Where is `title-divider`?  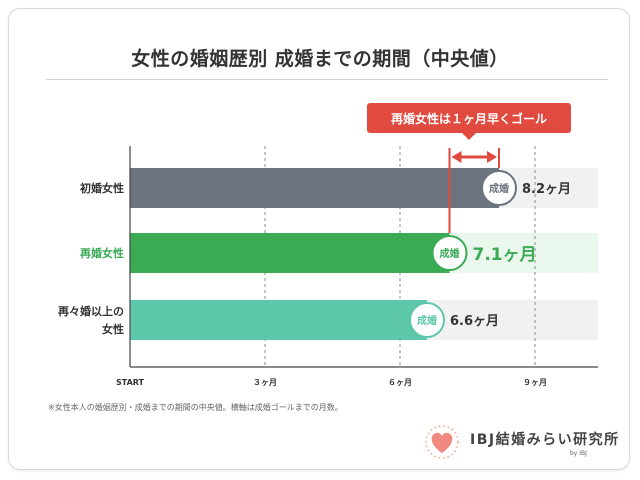
title-divider is located at coordinates (327, 79).